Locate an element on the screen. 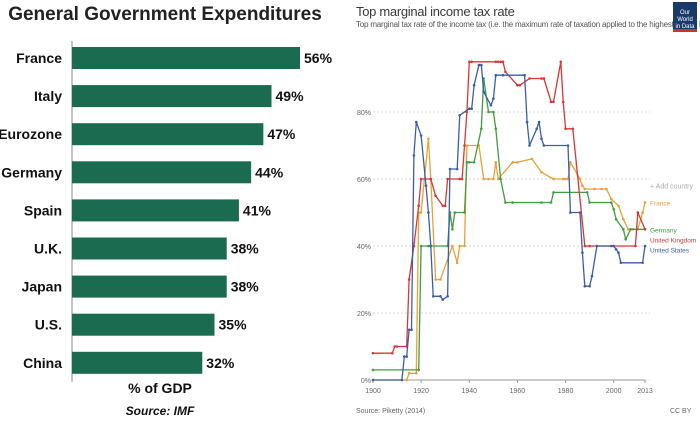 This screenshot has width=700, height=421. bar-category-label: Japan is located at coordinates (42, 287).